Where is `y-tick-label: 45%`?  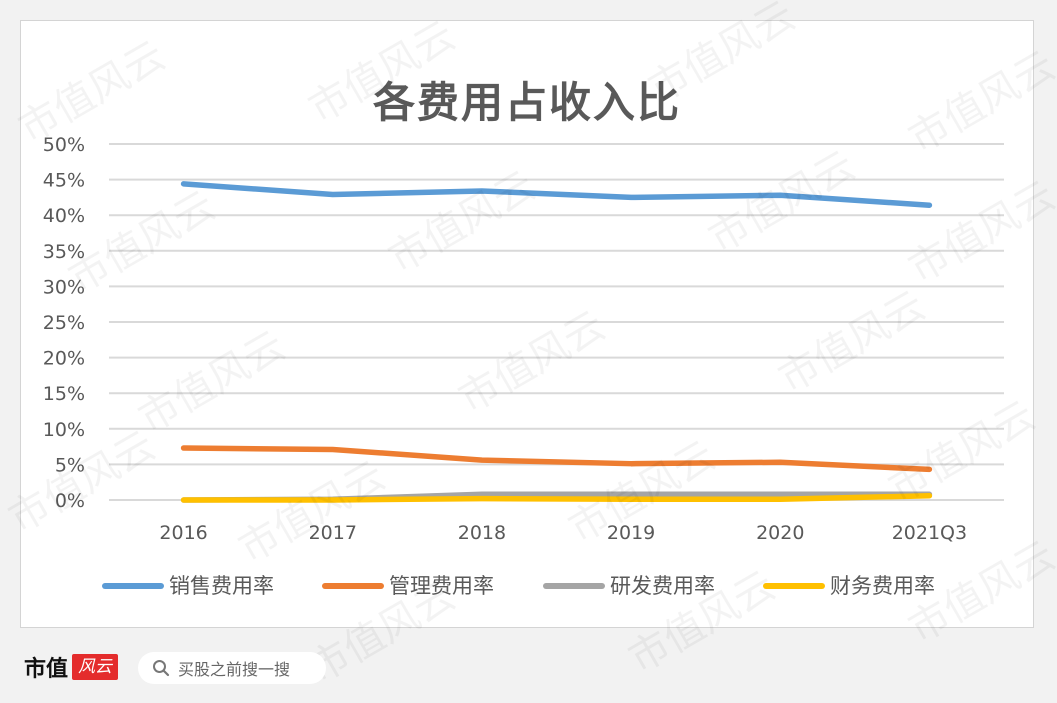 y-tick-label: 45% is located at coordinates (64, 181).